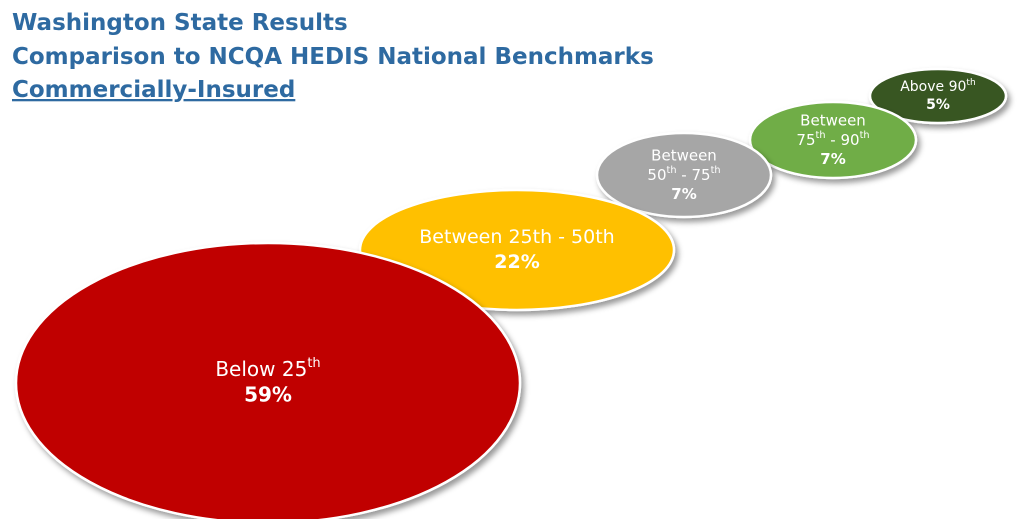 The height and width of the screenshot is (519, 1033). I want to click on bubble-label: Above 90th, so click(938, 86).